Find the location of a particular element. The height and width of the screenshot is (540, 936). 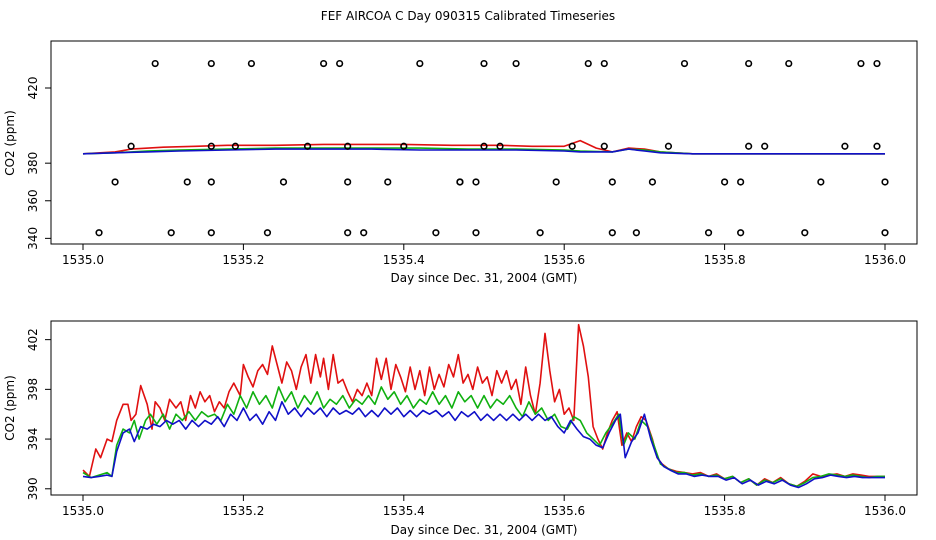

bottom-x-axis-label: Day since Dec. 31, 2004 (GMT) is located at coordinates (484, 530).